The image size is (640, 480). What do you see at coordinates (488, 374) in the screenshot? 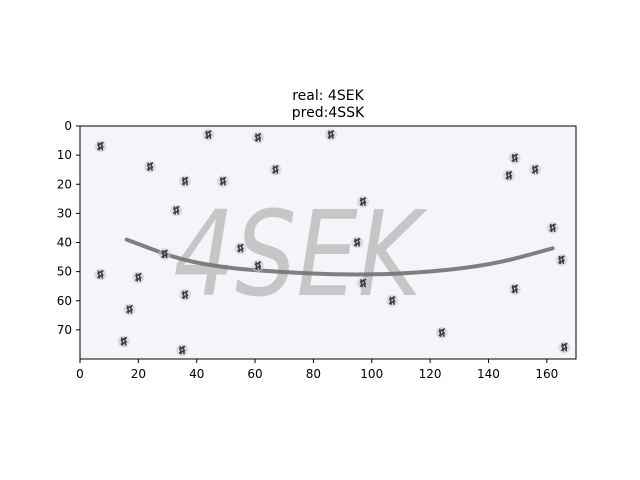
I see `x-tick-label: 140` at bounding box center [488, 374].